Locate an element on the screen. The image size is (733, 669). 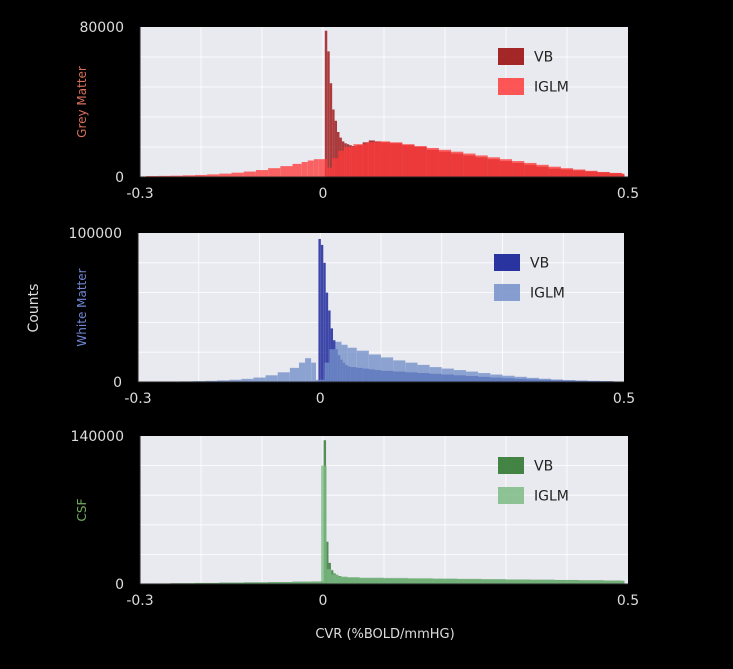
panel-white-matter-x-tick-label: 0 is located at coordinates (320, 399).